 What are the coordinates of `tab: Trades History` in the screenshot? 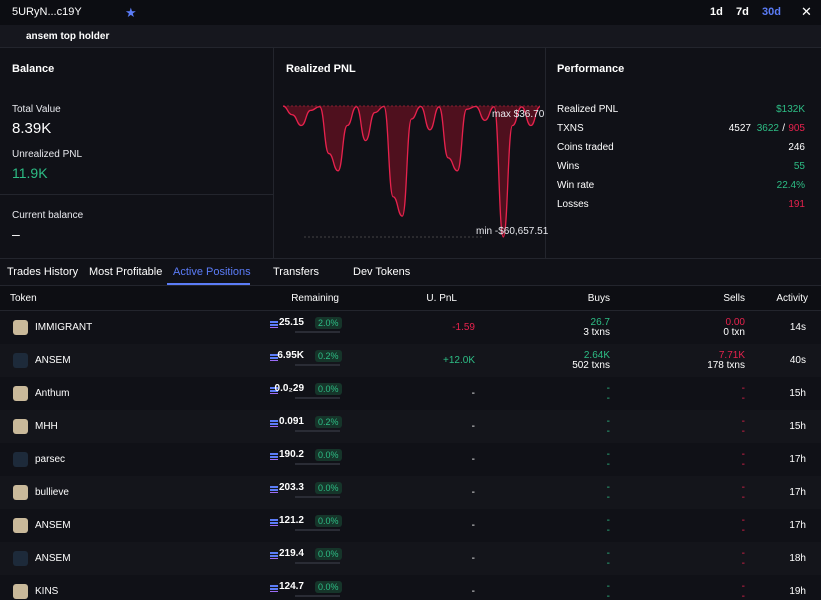 It's located at (43, 272).